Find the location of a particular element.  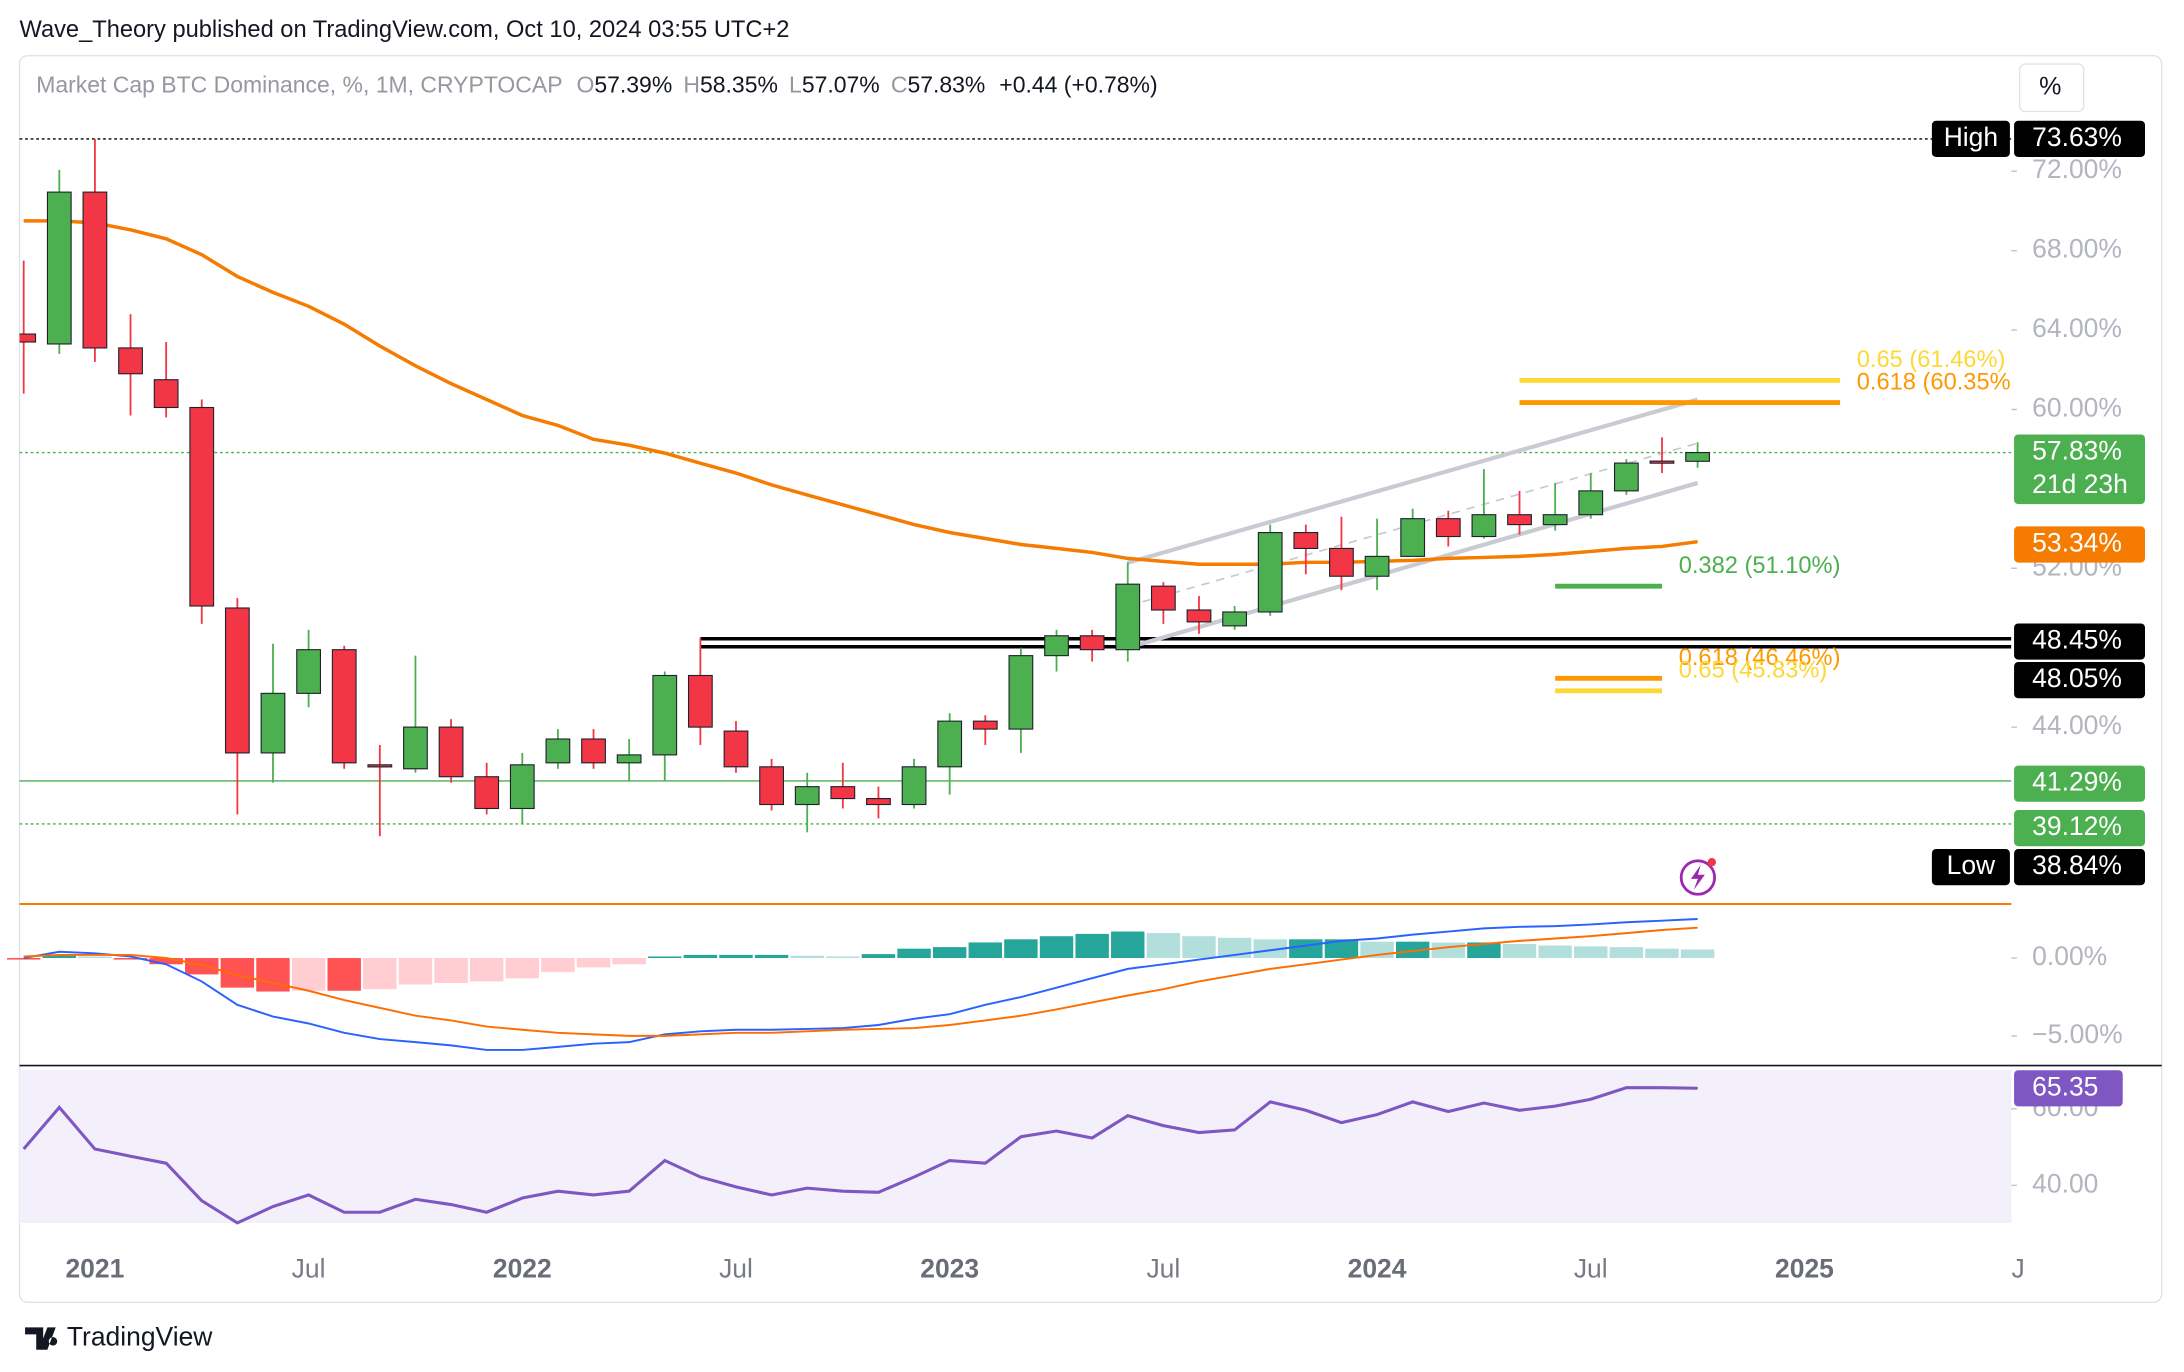

price-label: 73.63% is located at coordinates (2077, 137).